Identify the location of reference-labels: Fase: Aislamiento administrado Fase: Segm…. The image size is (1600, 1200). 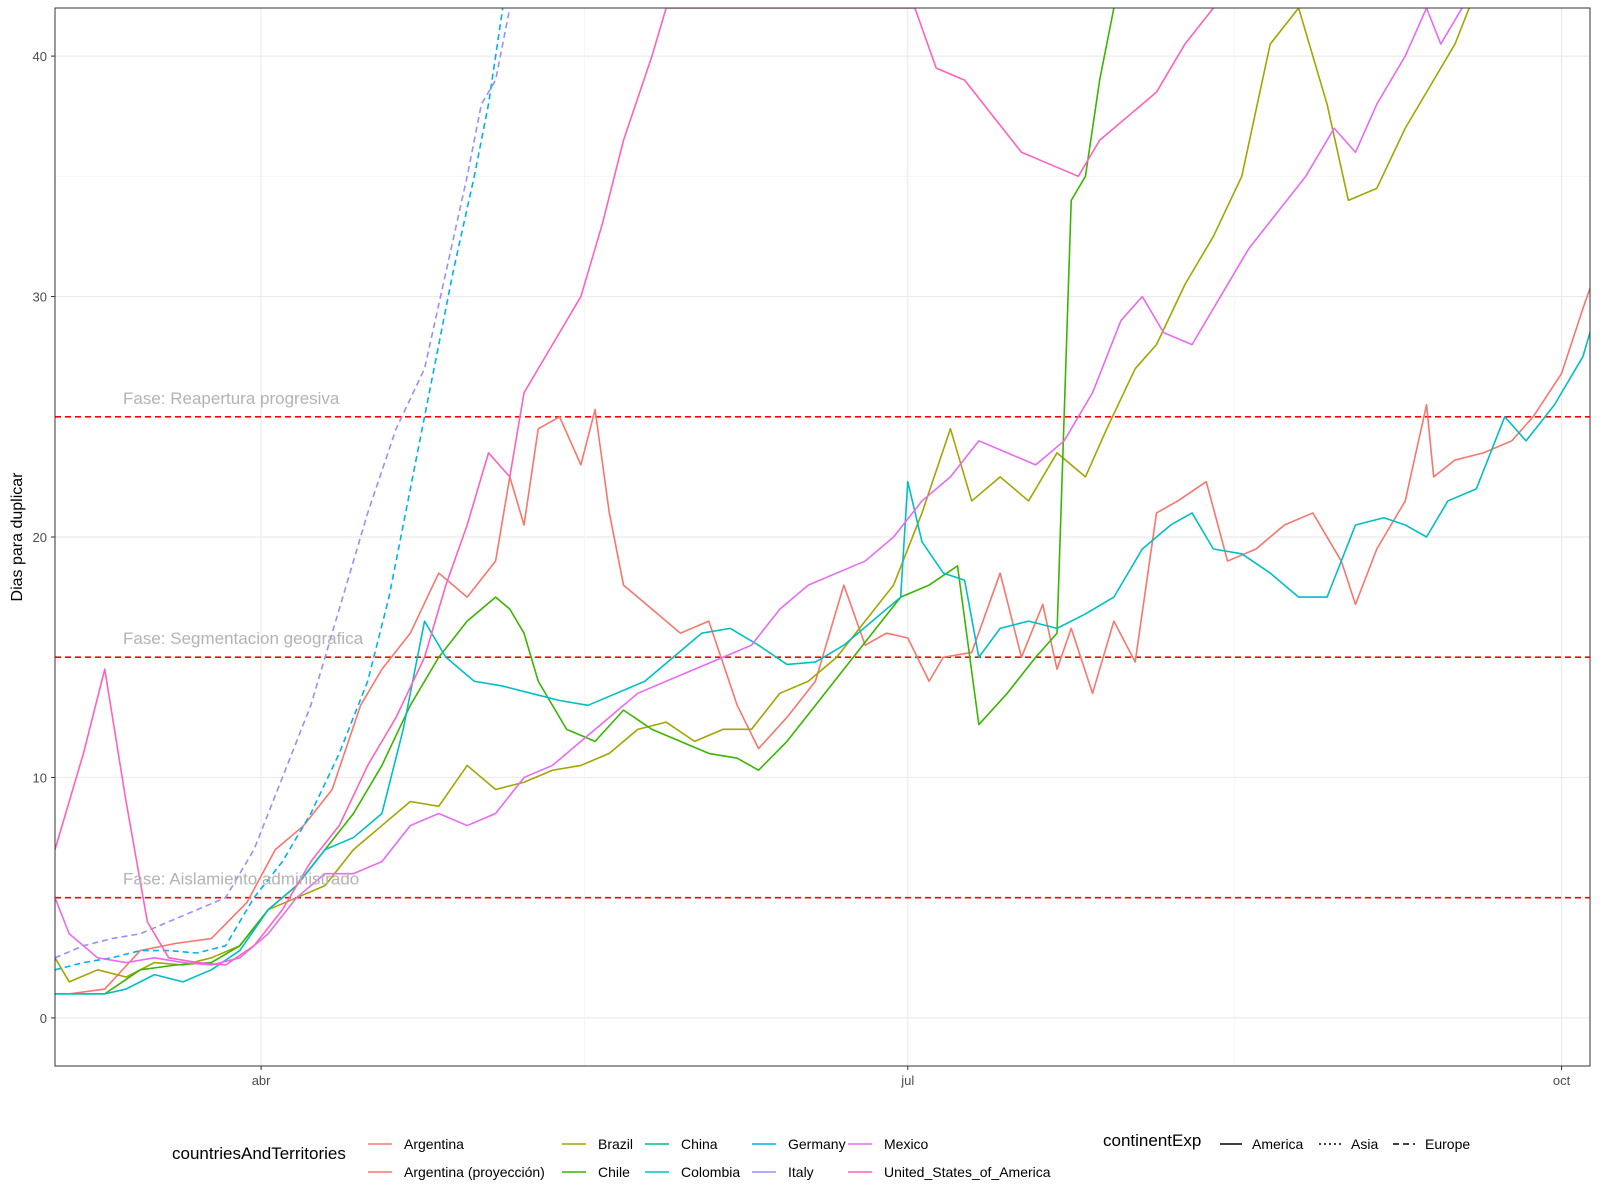
(243, 639).